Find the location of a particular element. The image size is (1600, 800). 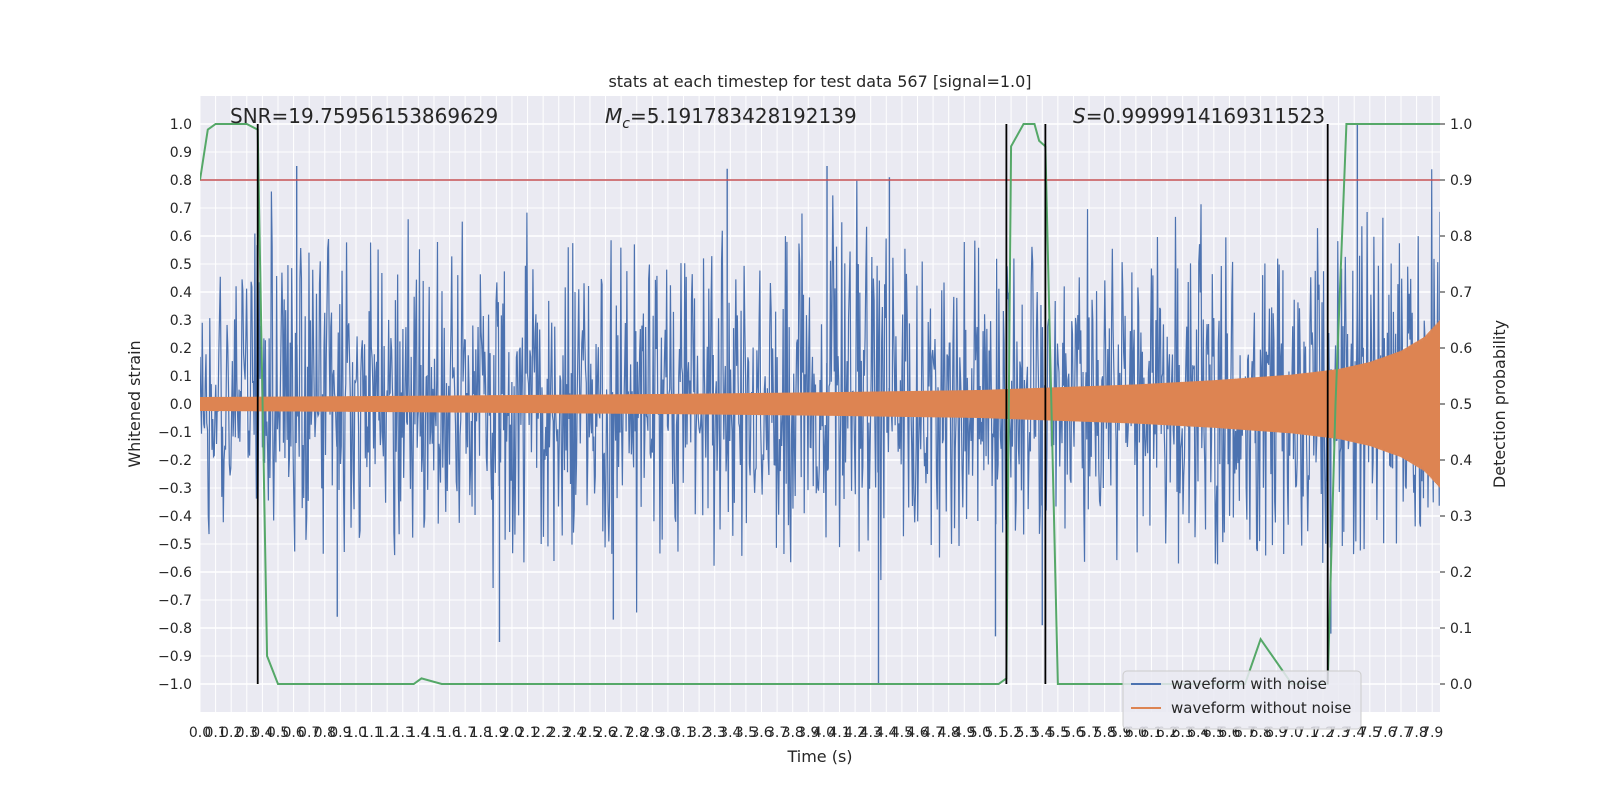

y2-tick-label-7: 0.7 is located at coordinates (1461, 293).